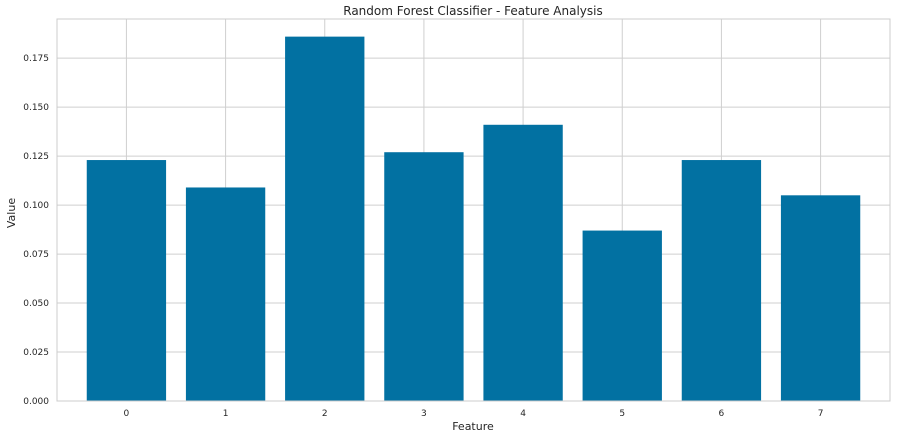 This screenshot has height=438, width=897. What do you see at coordinates (36, 255) in the screenshot?
I see `y-tick-label: 0.075` at bounding box center [36, 255].